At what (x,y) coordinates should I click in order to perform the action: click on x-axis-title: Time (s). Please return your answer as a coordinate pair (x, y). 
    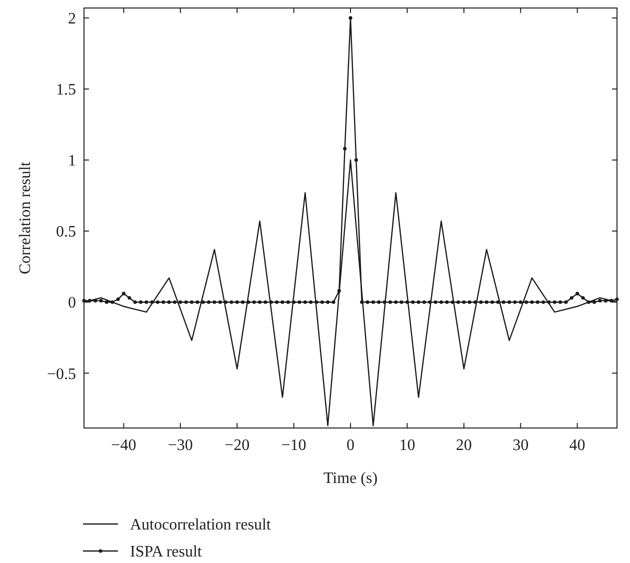
    Looking at the image, I should click on (350, 478).